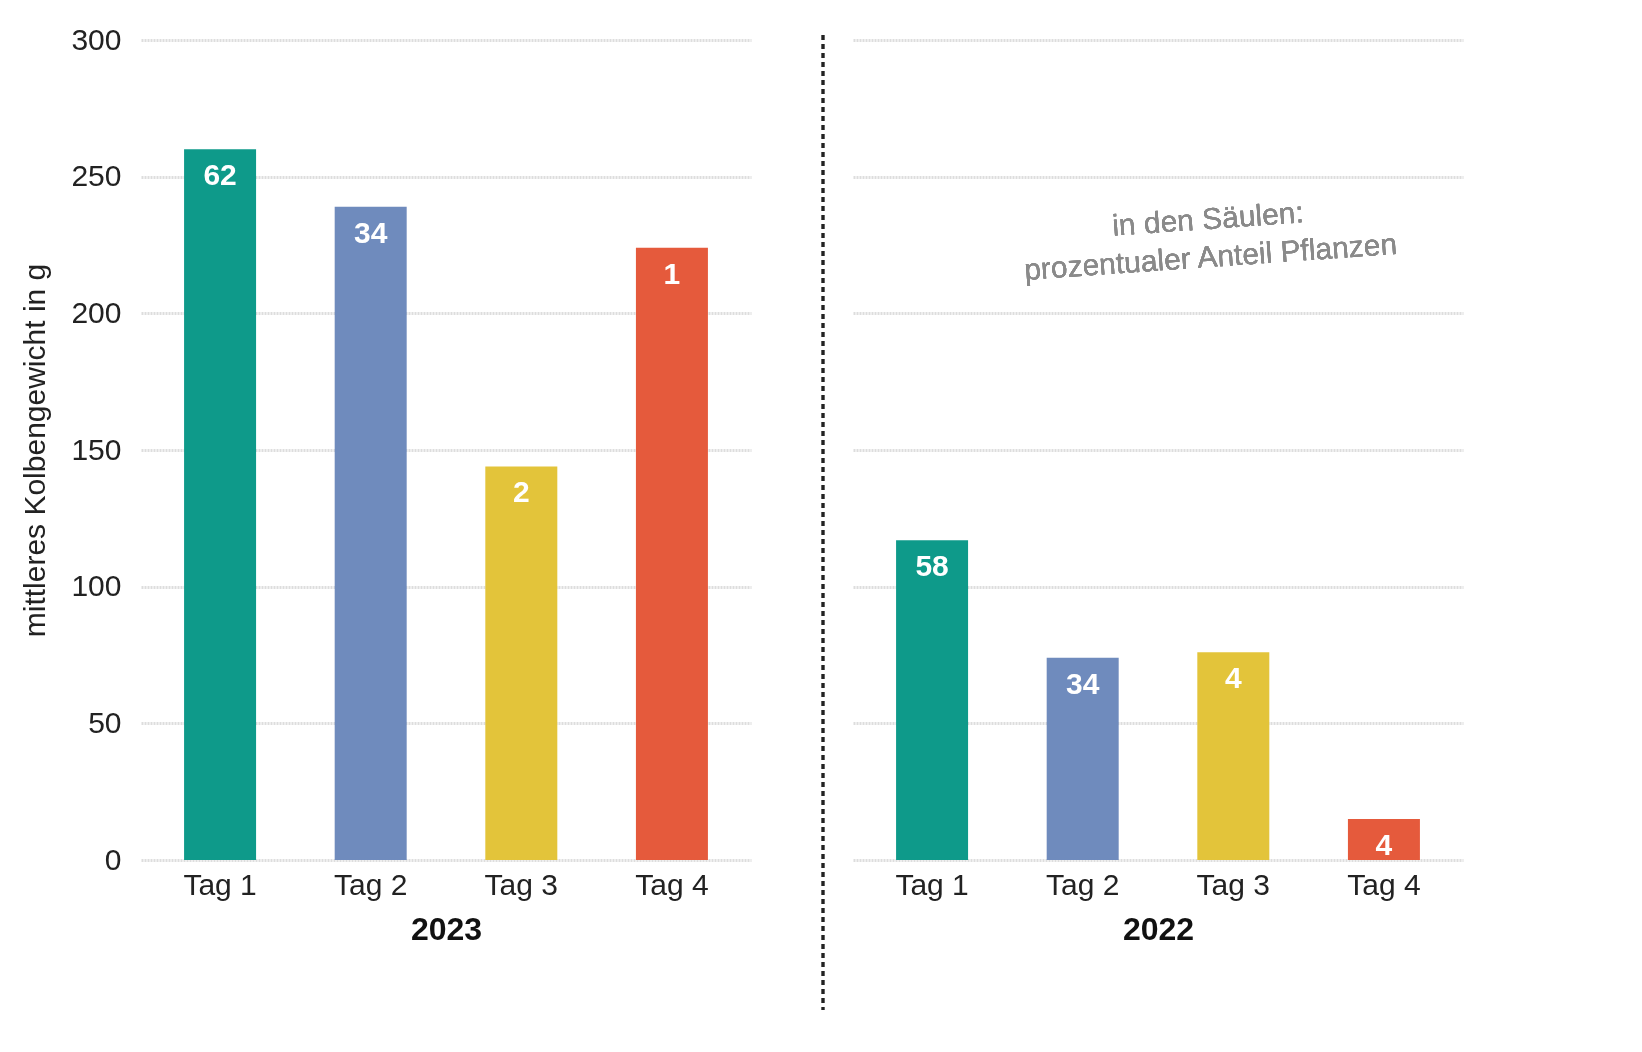  Describe the element at coordinates (1158, 928) in the screenshot. I see `x-axis-title: 2022` at that location.